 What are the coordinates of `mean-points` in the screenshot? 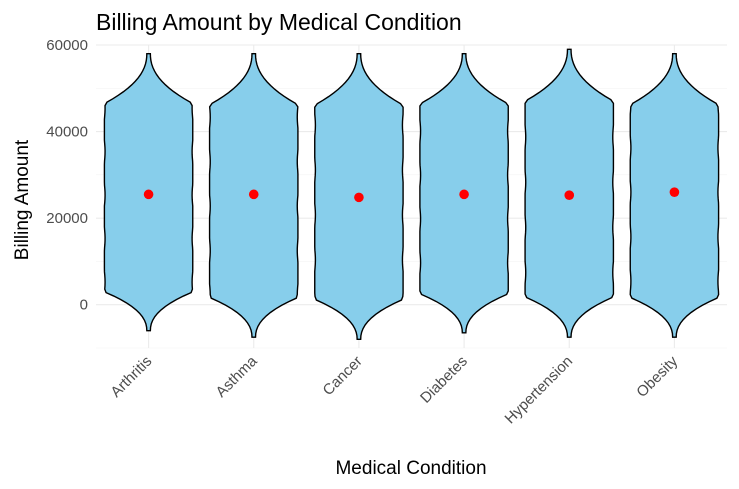 It's located at (411, 195).